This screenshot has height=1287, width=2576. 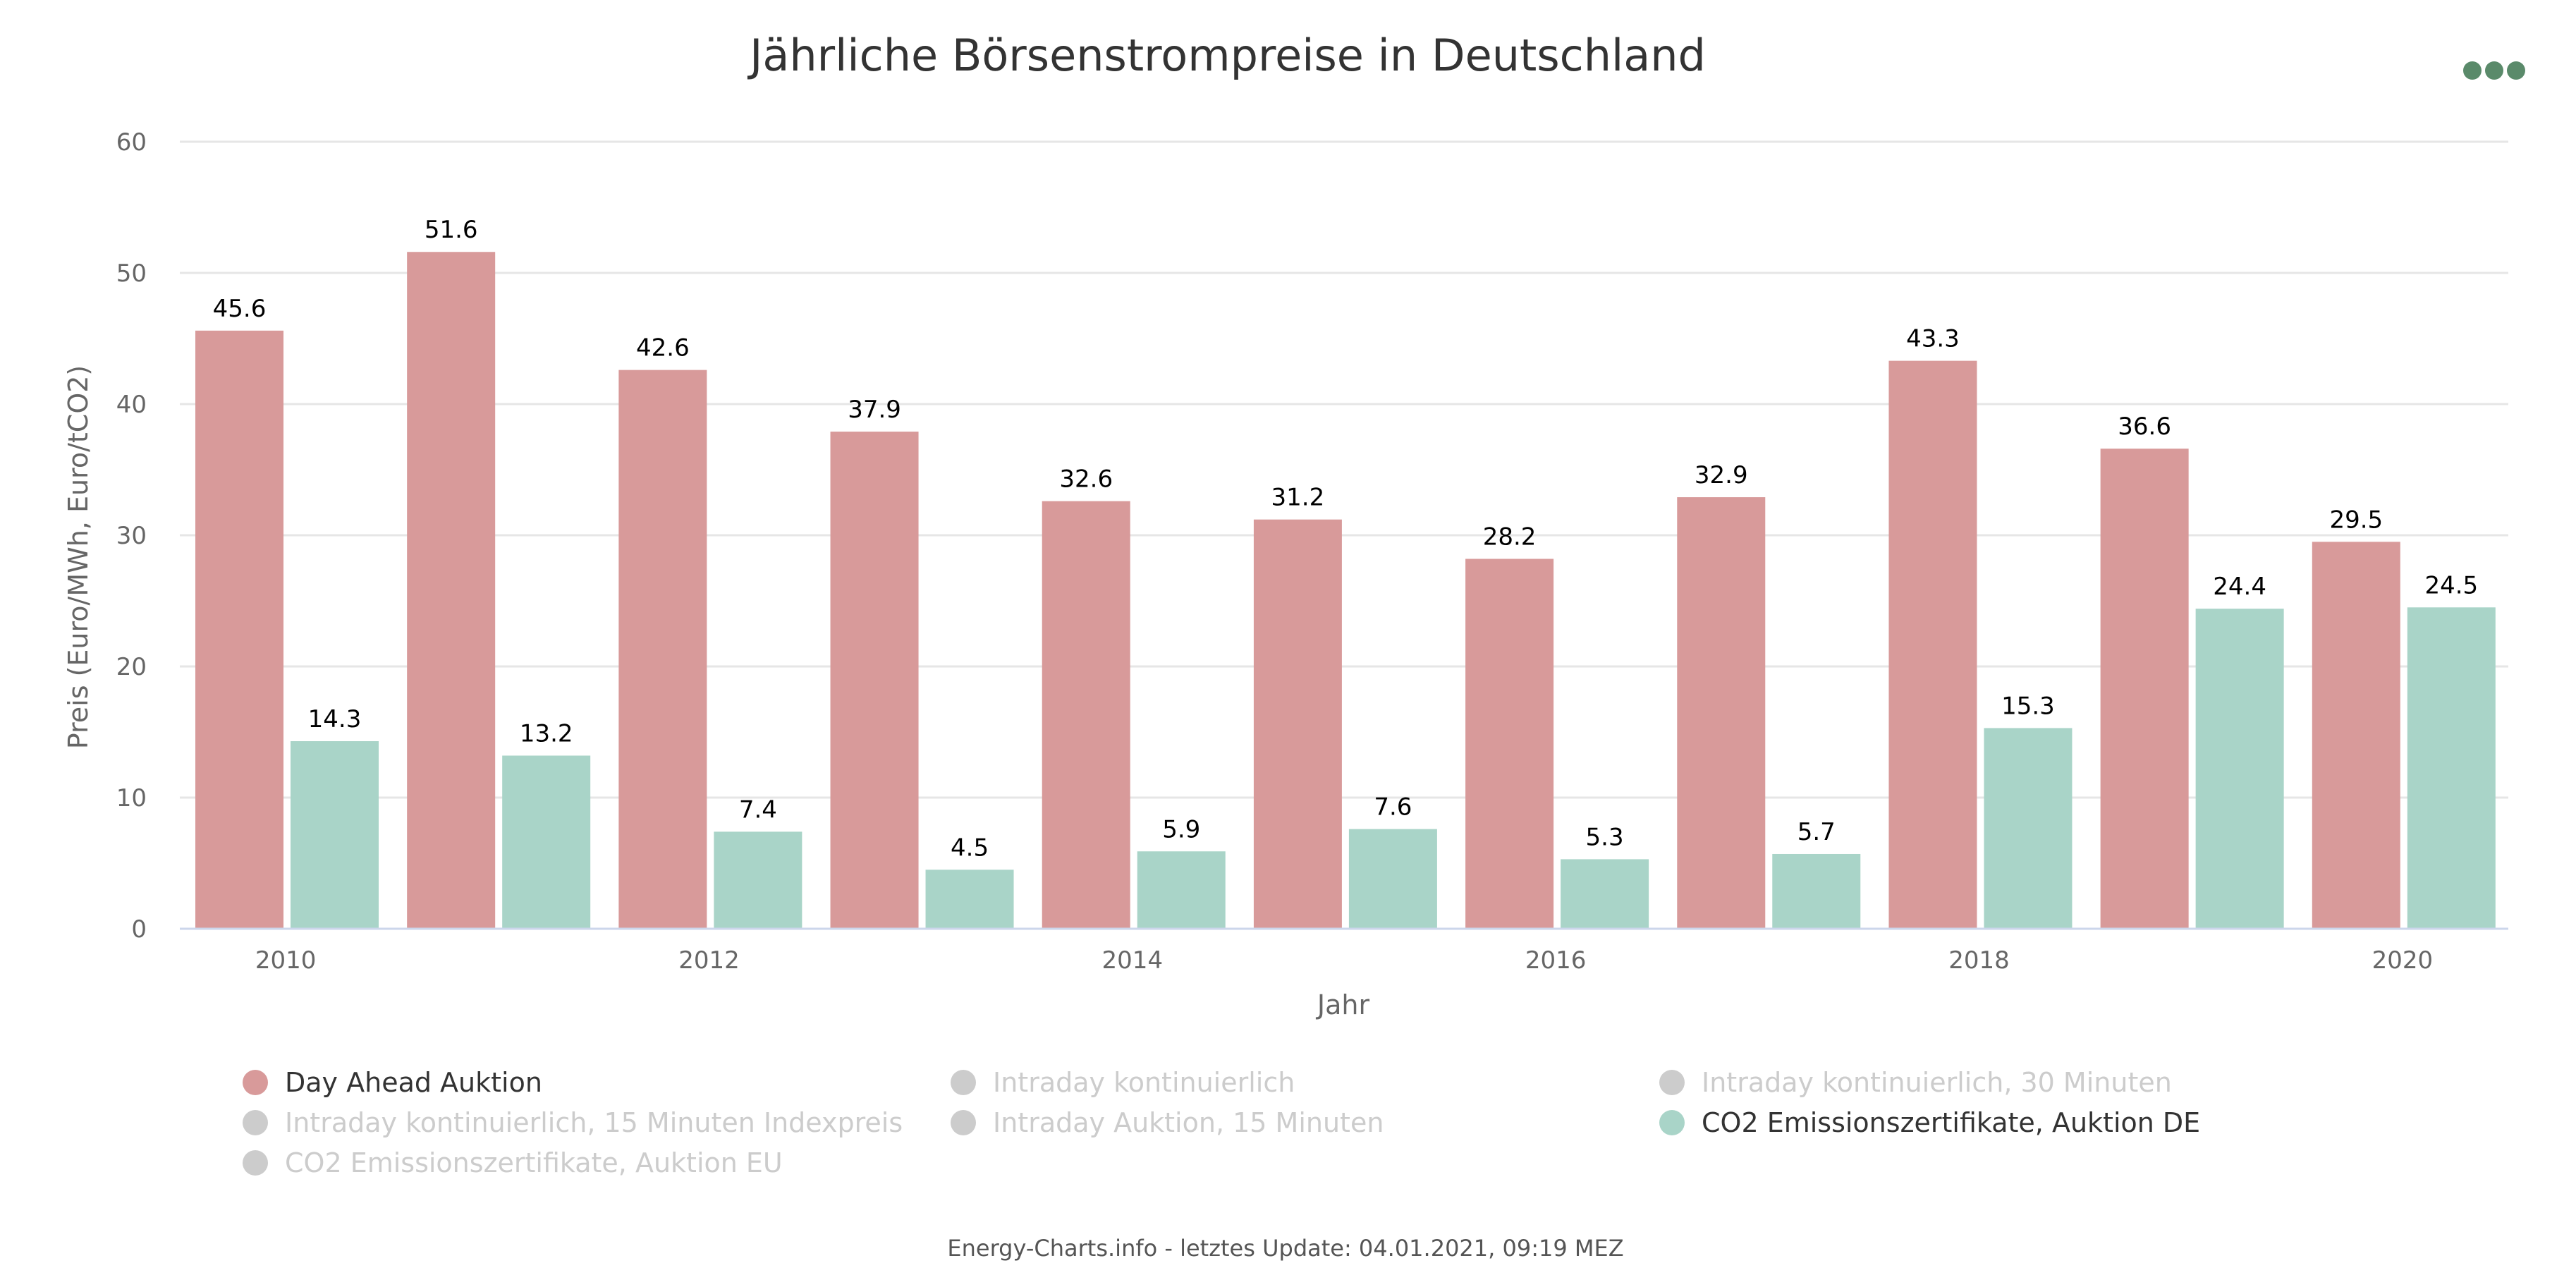 What do you see at coordinates (2145, 427) in the screenshot?
I see `data-label: 36.6` at bounding box center [2145, 427].